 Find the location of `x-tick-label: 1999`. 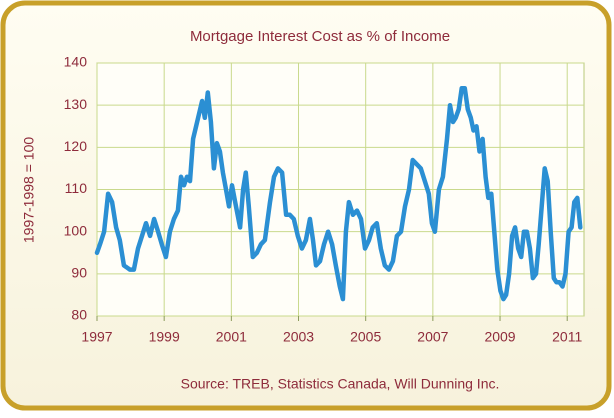

x-tick-label: 1999 is located at coordinates (164, 337).